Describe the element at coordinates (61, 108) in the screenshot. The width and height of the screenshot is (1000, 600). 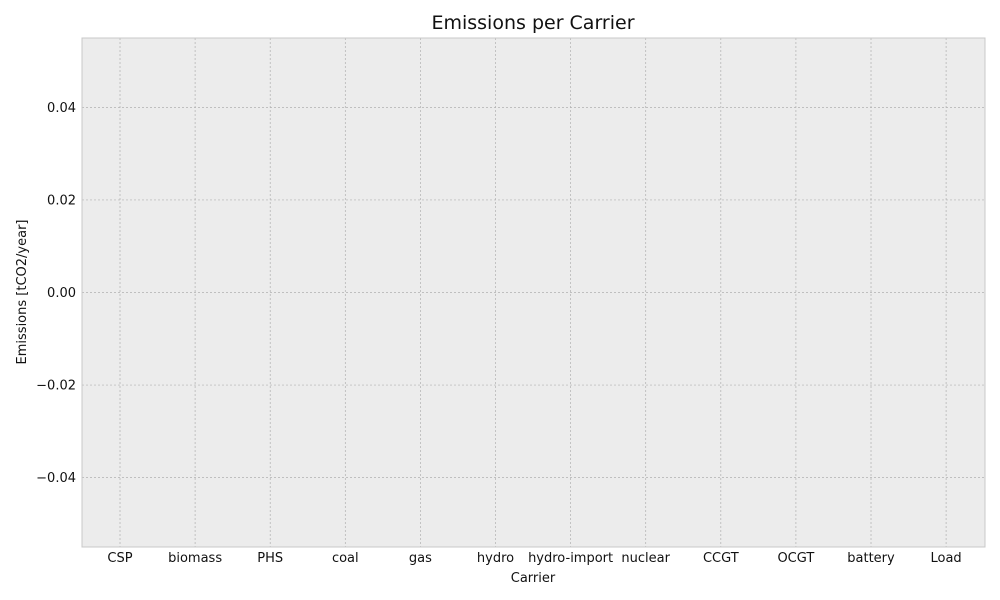
I see `y-tick-label: 0.04` at that location.